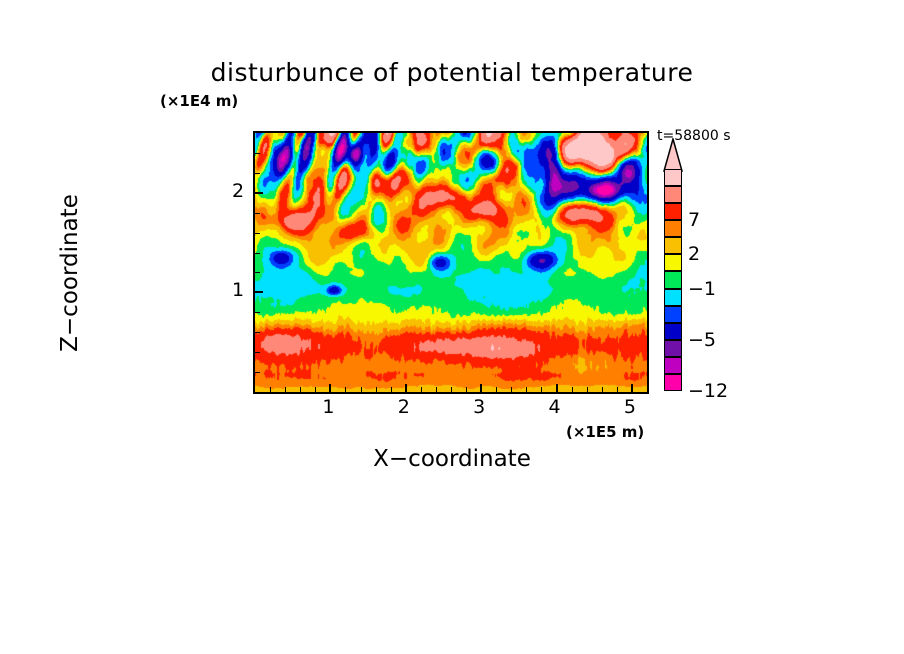  Describe the element at coordinates (328, 407) in the screenshot. I see `x-tick-label: 1` at that location.